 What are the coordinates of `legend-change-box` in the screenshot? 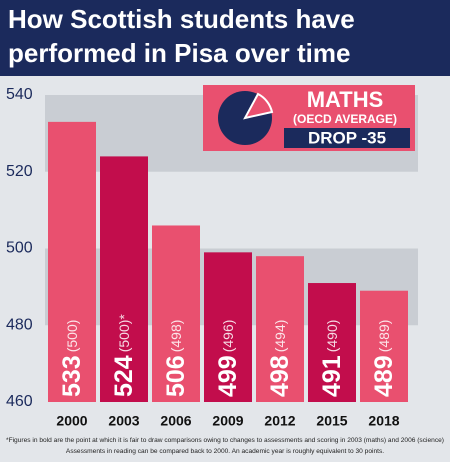 It's located at (347, 138).